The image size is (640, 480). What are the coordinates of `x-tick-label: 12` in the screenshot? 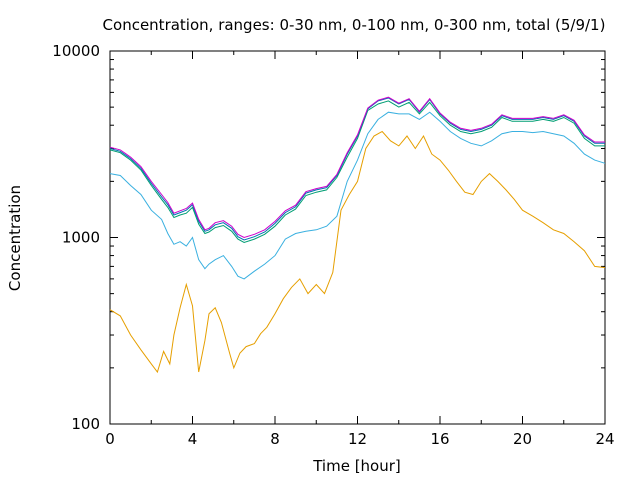 It's located at (357, 439).